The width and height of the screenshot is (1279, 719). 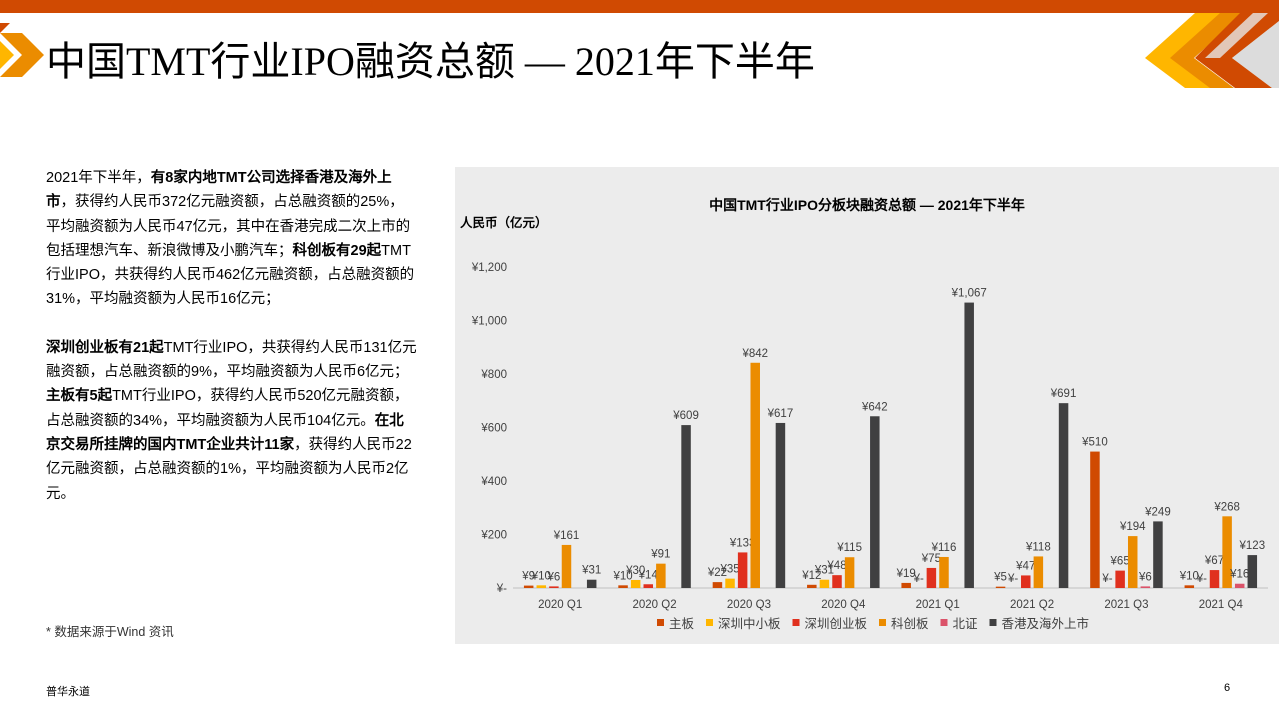 What do you see at coordinates (910, 624) in the screenshot?
I see `legend-label: 科创板` at bounding box center [910, 624].